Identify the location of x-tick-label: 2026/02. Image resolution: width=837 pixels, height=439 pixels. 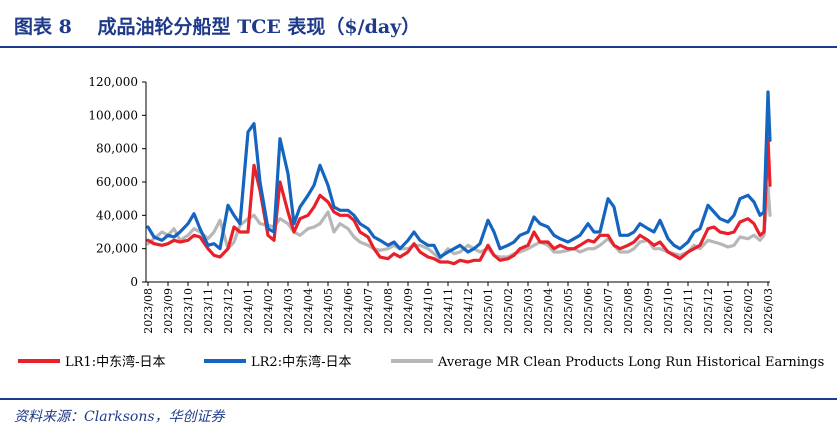
(748, 311).